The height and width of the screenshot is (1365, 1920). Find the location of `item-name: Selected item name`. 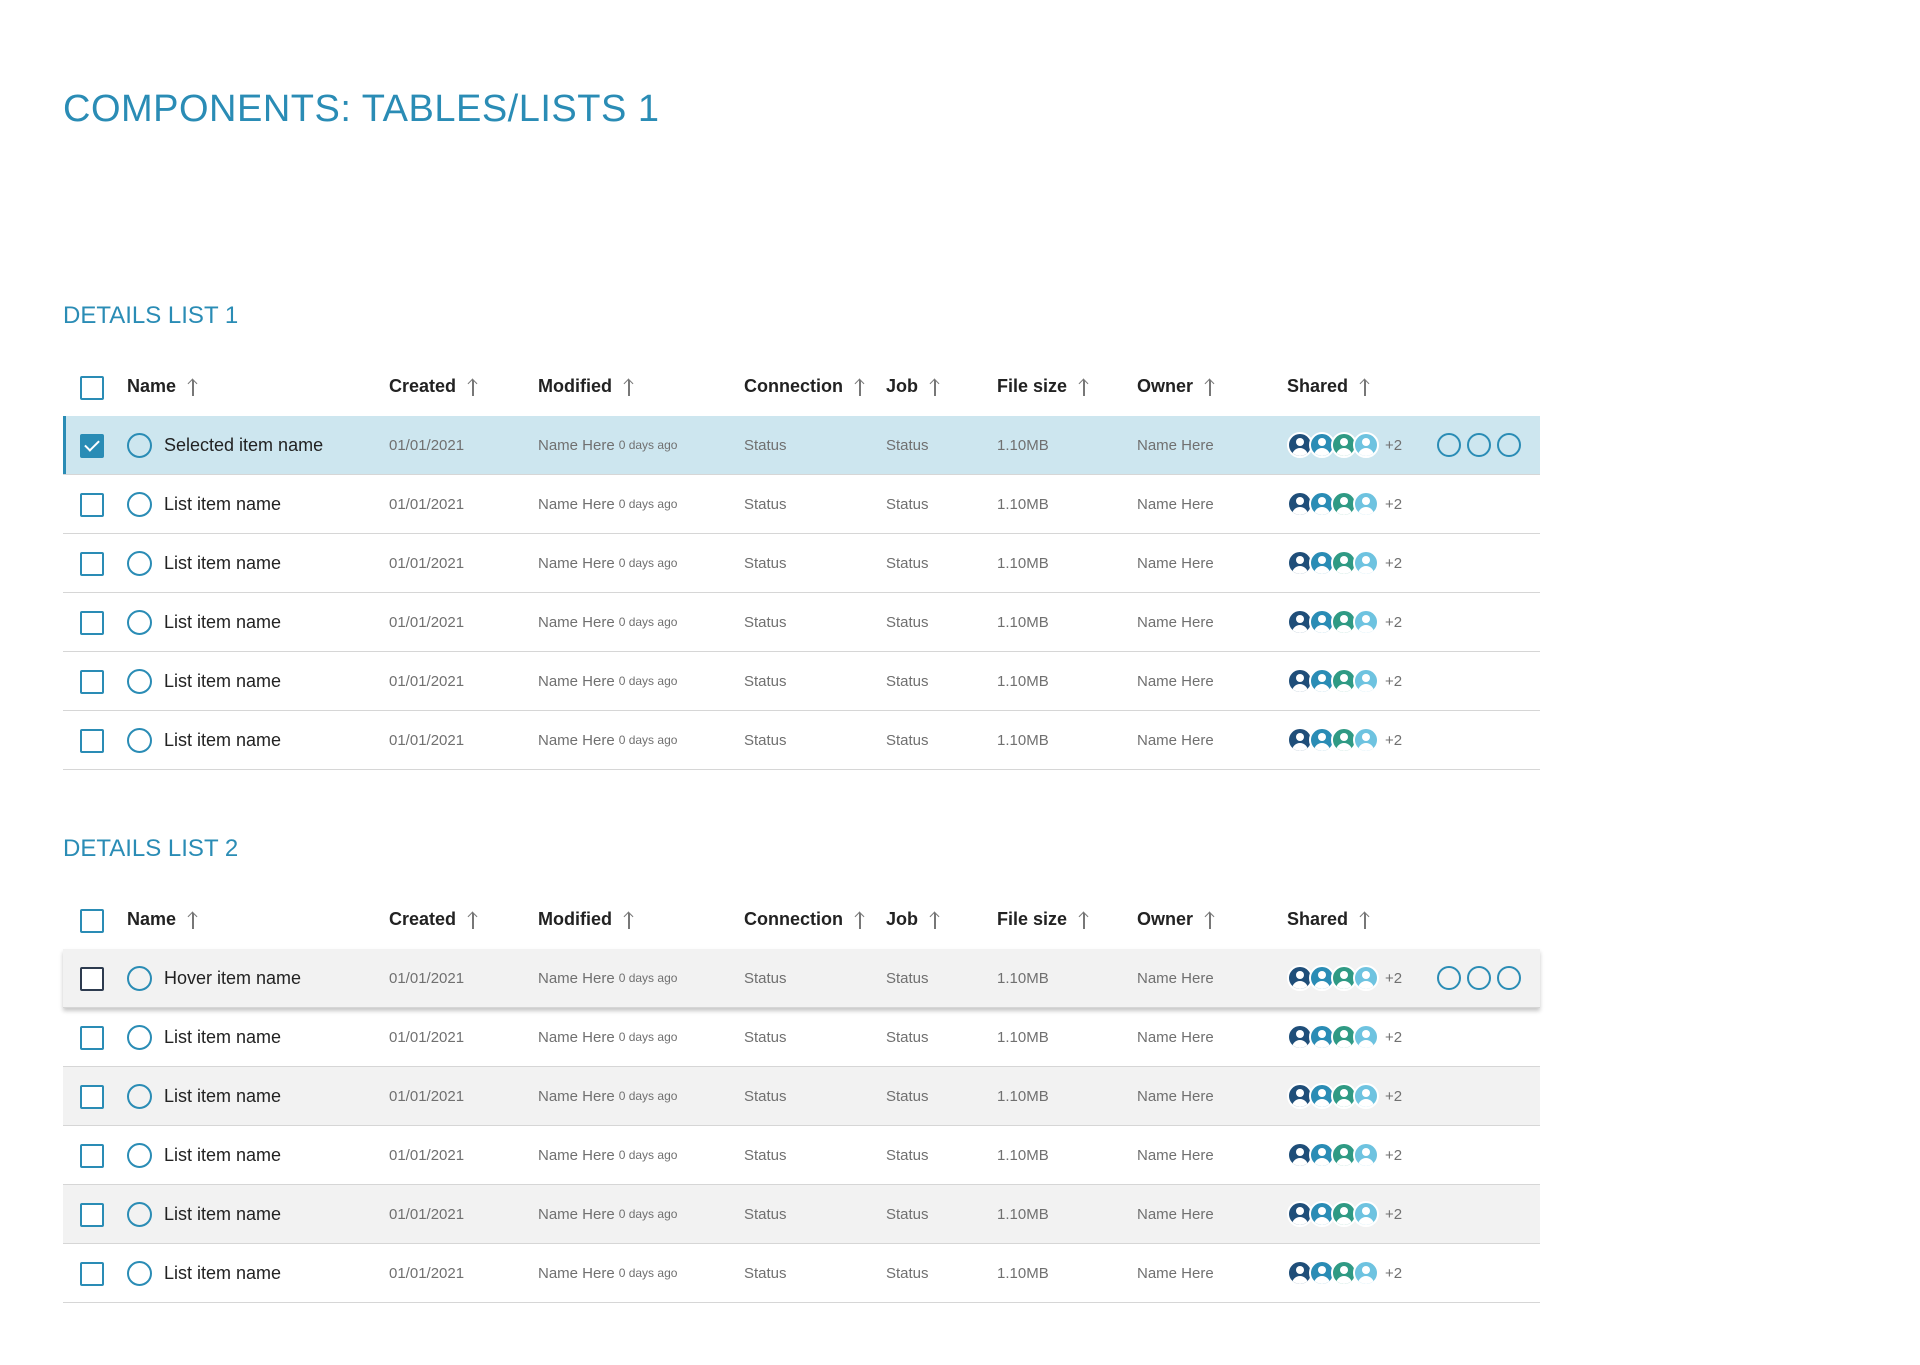

item-name: Selected item name is located at coordinates (244, 444).